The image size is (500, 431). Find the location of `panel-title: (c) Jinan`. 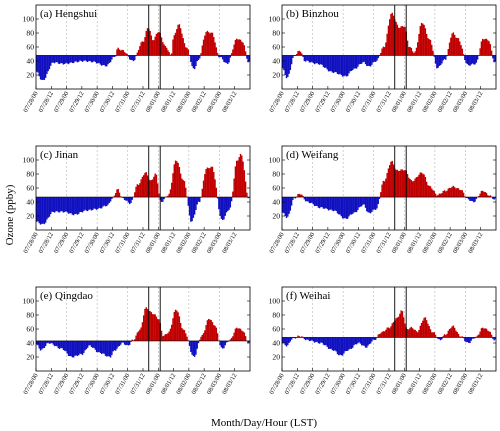

panel-title: (c) Jinan is located at coordinates (59, 155).